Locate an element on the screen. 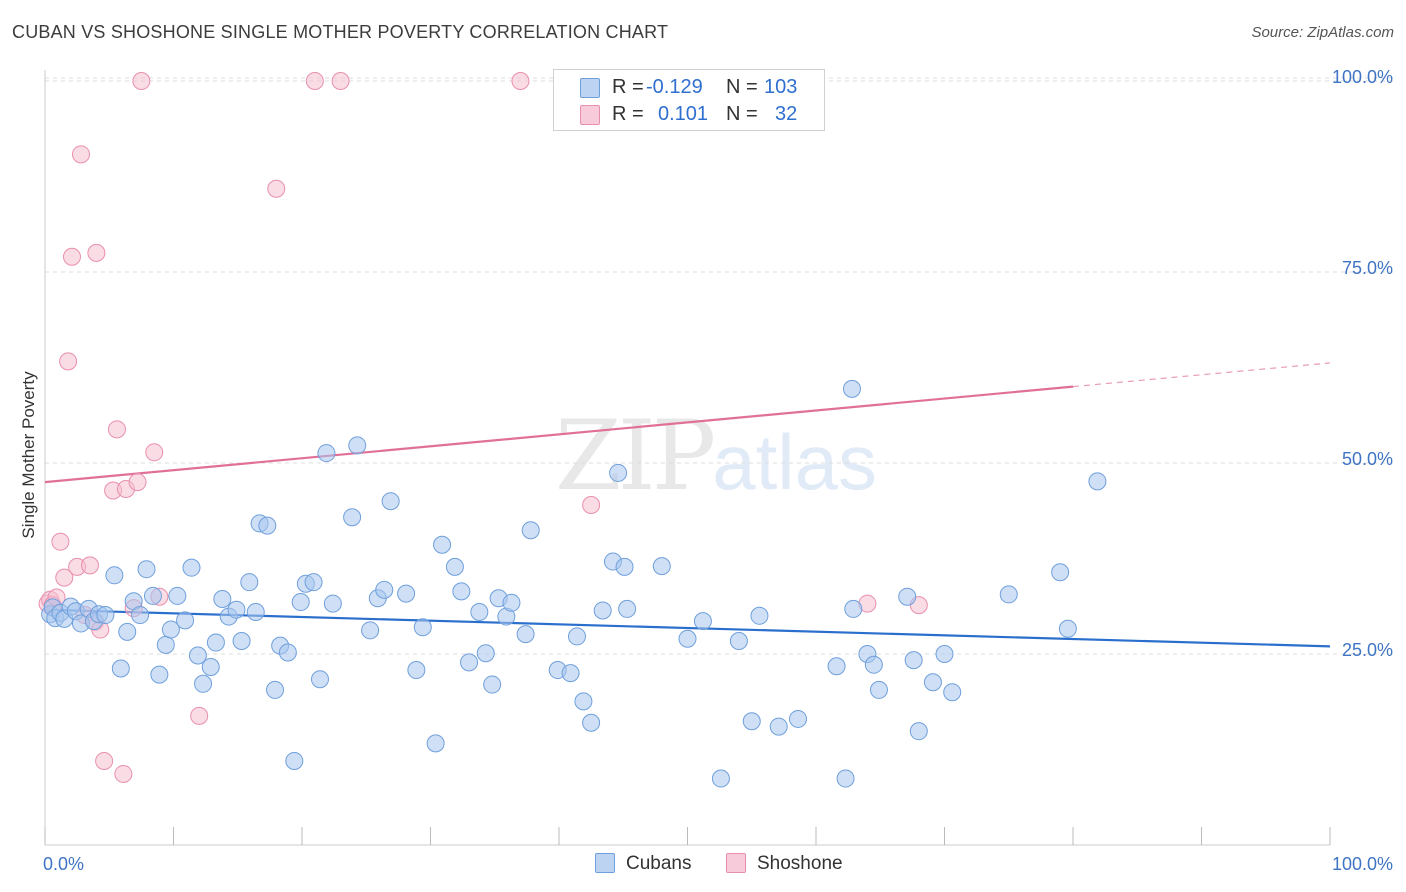 The width and height of the screenshot is (1406, 892). legend-row-shoshone: R = 0.101 N = 32 is located at coordinates (689, 114).